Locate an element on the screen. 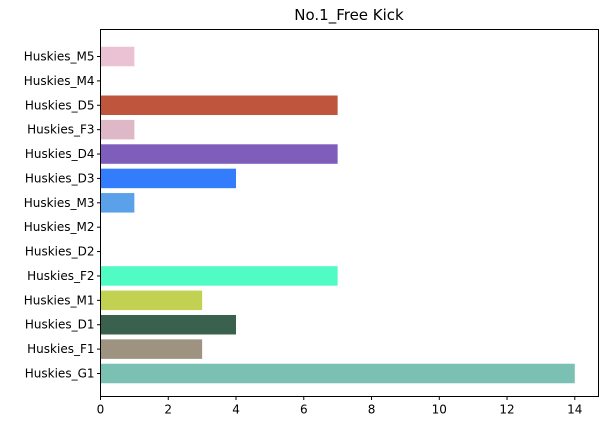 The image size is (607, 437). y-tick-label: Huskies_D2 is located at coordinates (60, 252).